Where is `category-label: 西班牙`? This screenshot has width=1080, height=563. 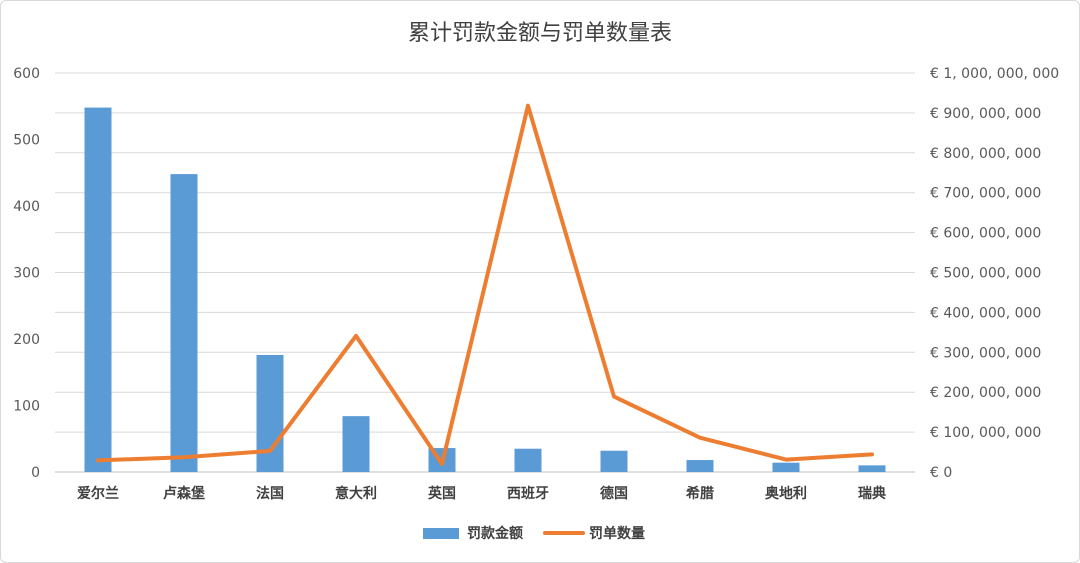
category-label: 西班牙 is located at coordinates (528, 493).